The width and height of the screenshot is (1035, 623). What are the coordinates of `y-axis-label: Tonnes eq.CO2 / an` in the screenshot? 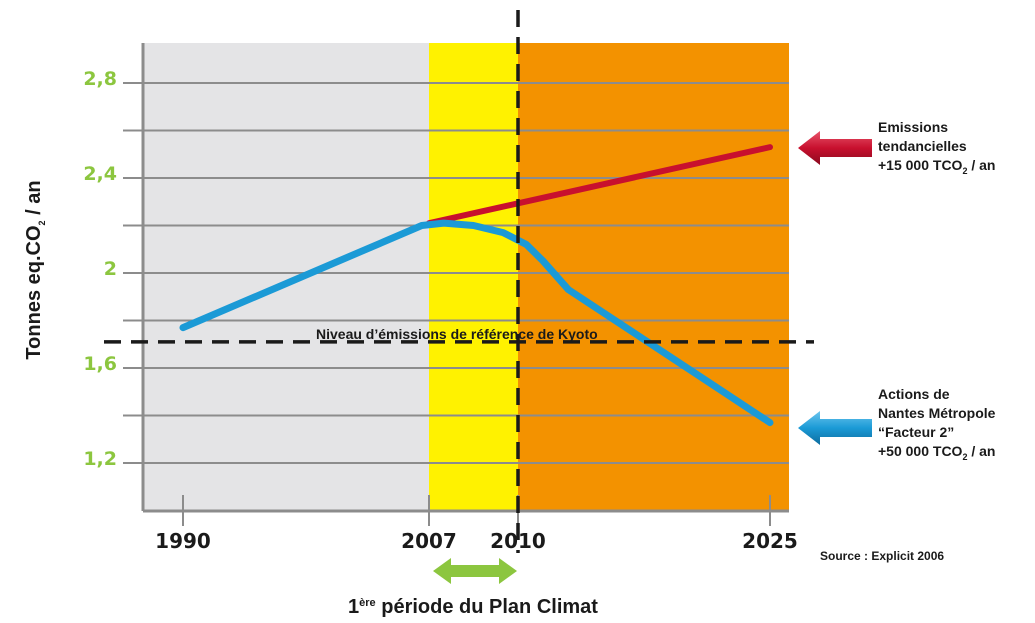 It's located at (35, 269).